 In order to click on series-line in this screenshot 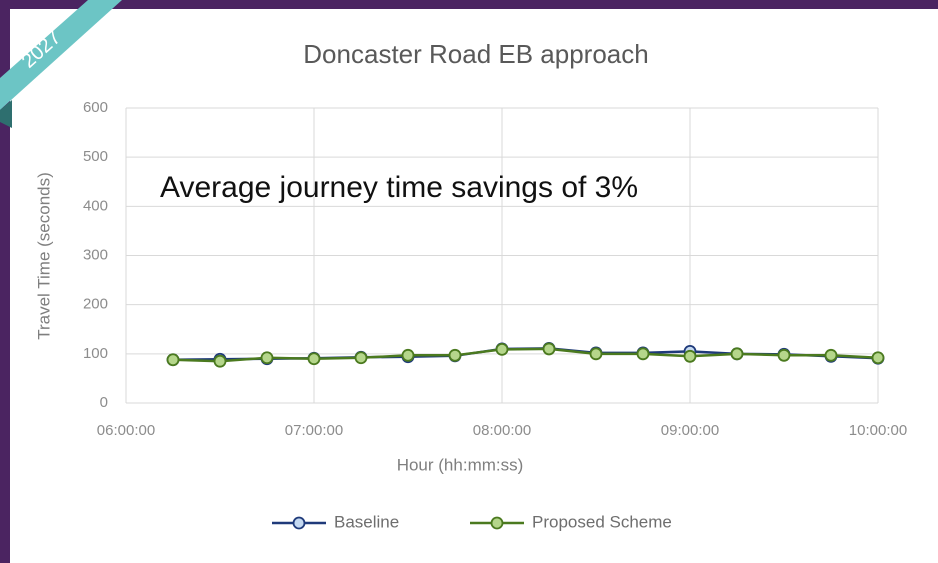, I will do `click(525, 355)`.